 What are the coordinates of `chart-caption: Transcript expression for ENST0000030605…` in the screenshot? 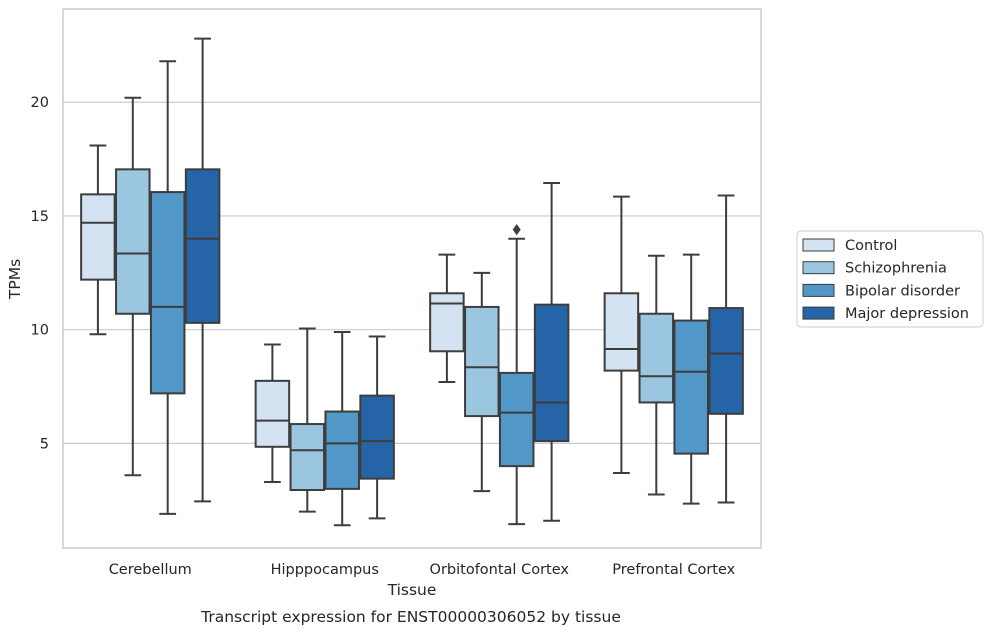 It's located at (410, 617).